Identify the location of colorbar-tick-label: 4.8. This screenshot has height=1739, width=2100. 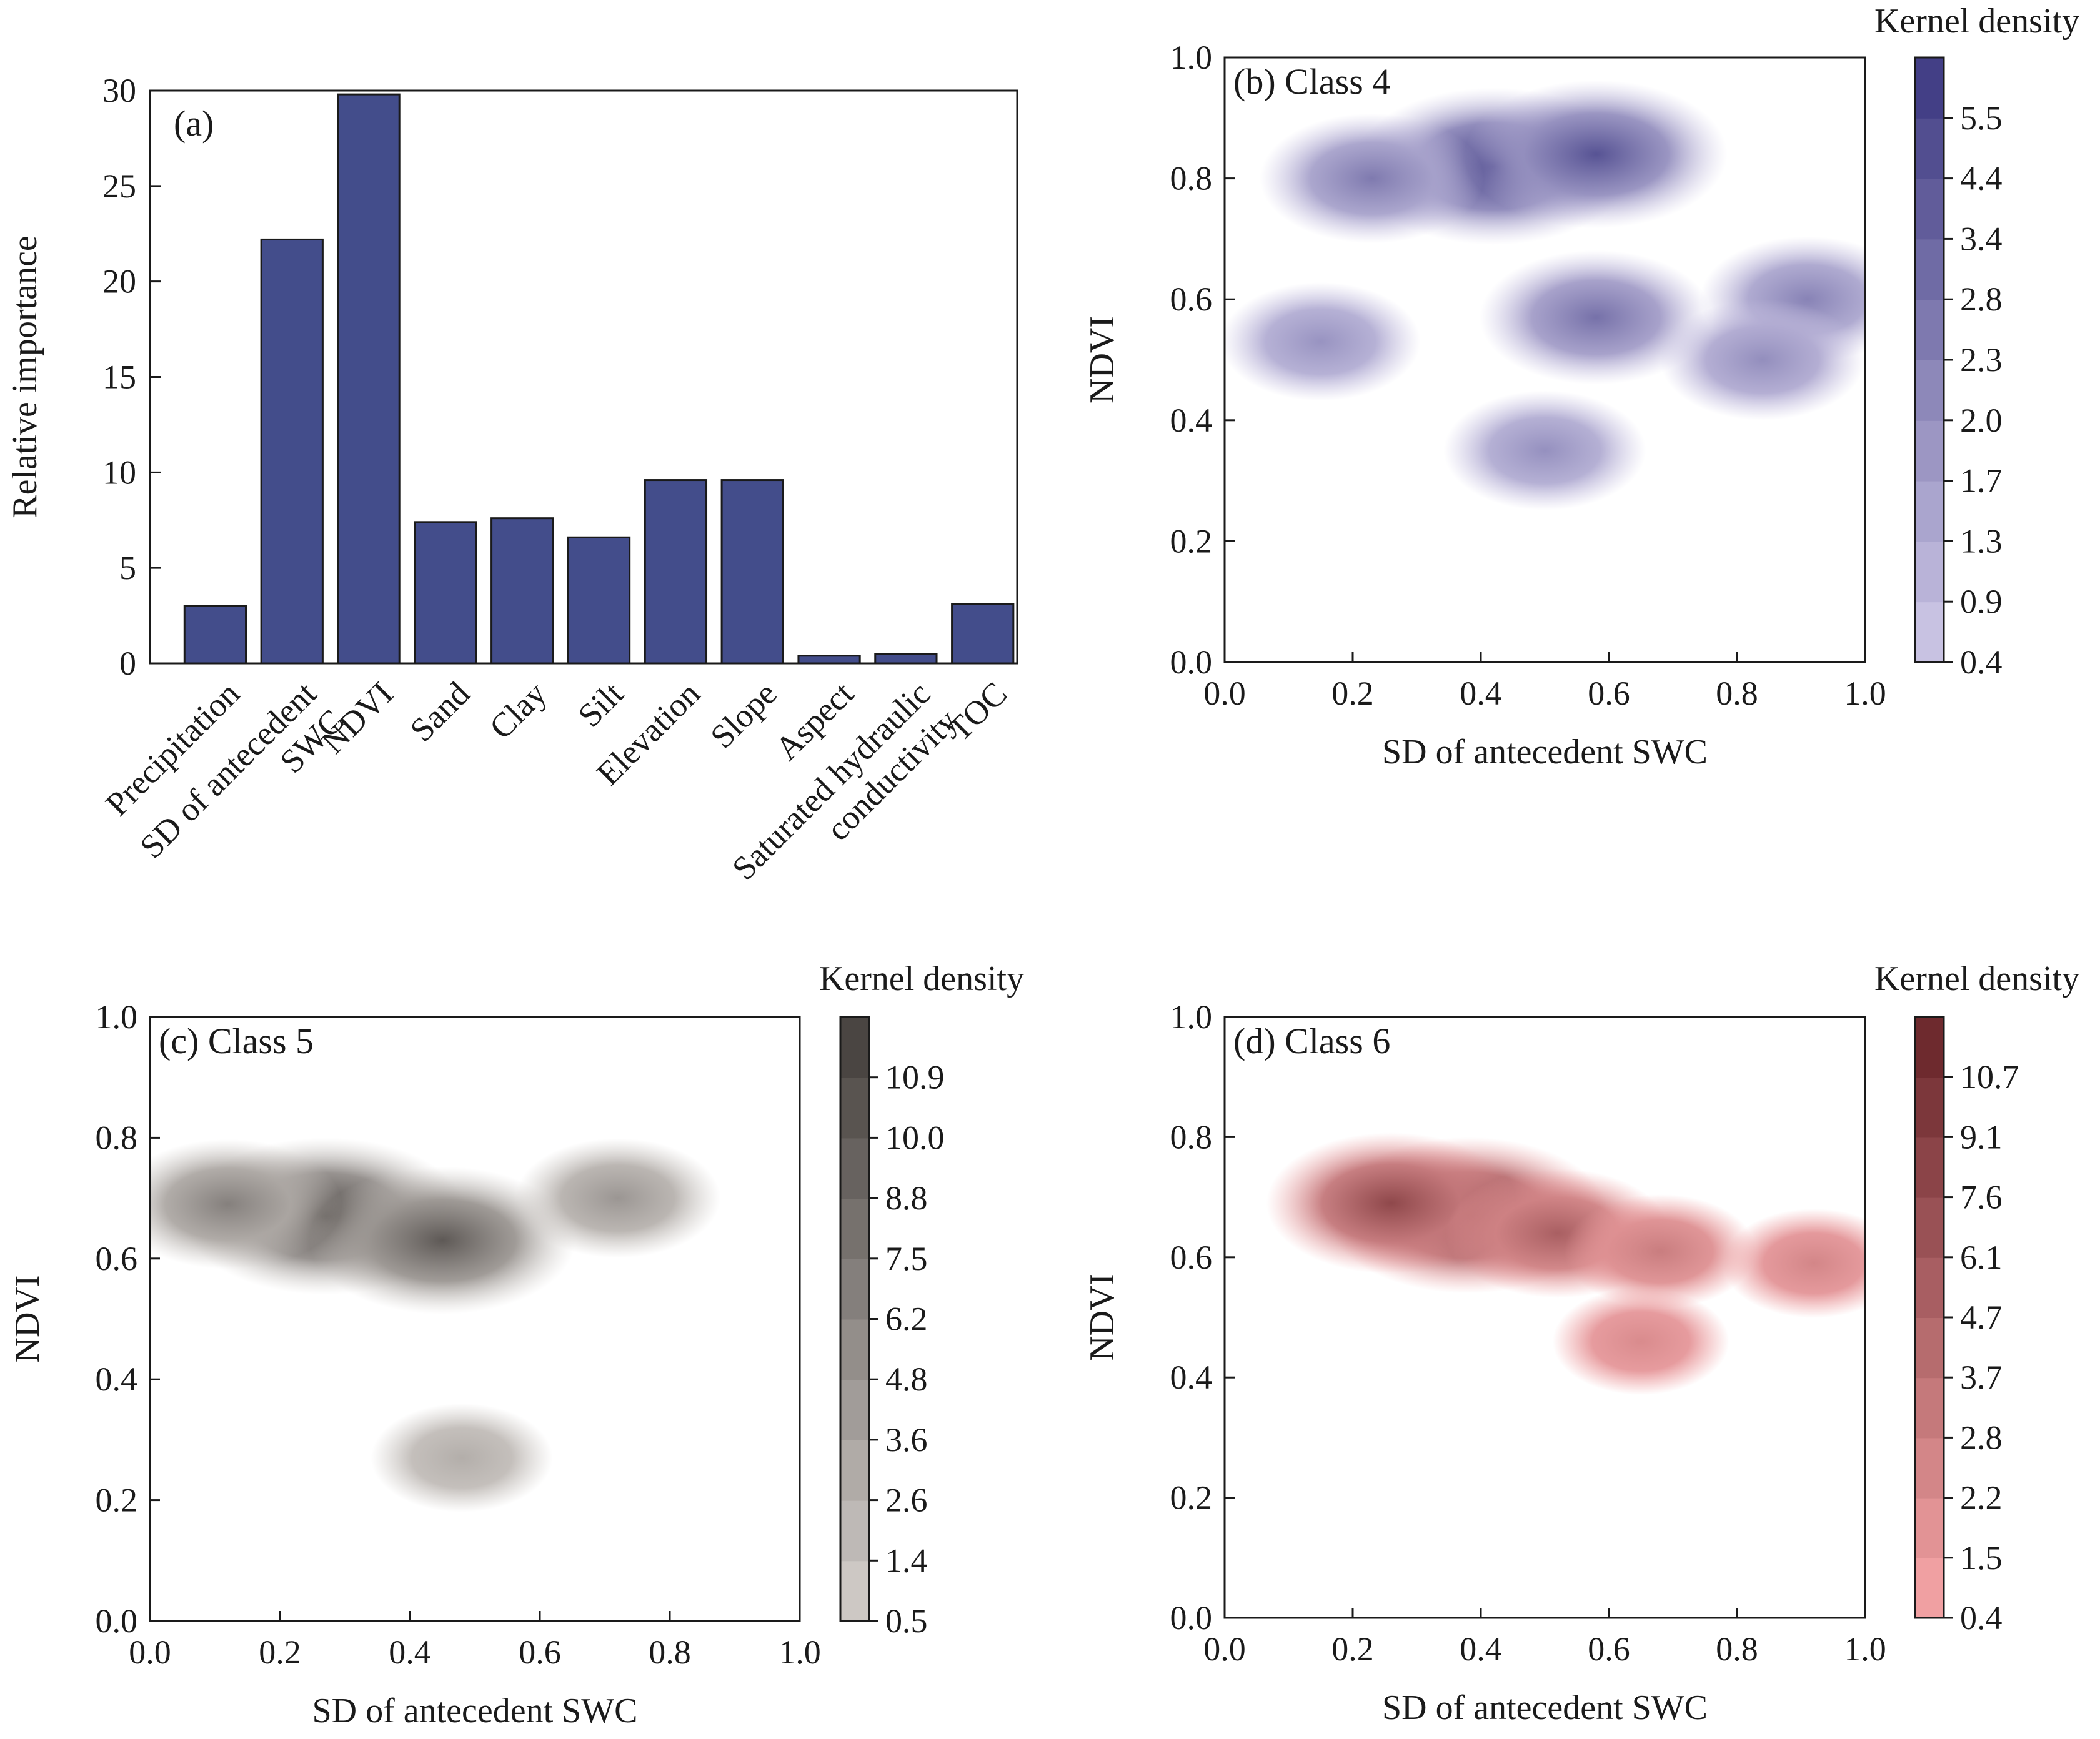
(906, 1379).